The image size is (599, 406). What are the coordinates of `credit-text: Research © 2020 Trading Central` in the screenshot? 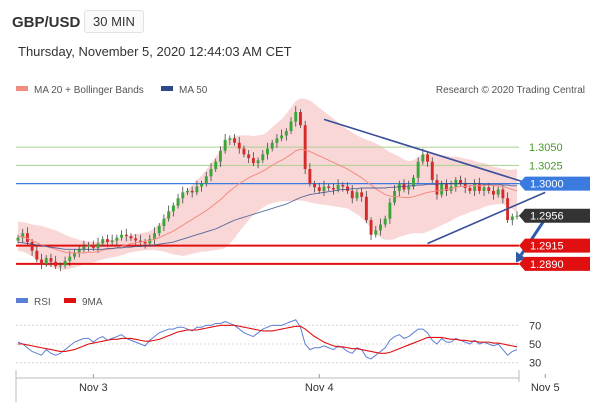 It's located at (510, 90).